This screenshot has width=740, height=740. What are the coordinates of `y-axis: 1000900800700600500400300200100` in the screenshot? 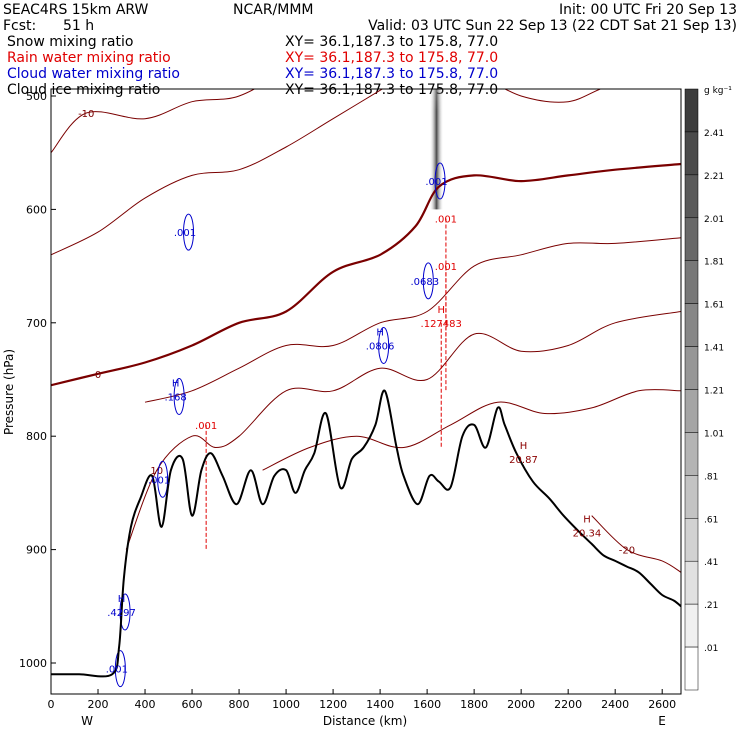 It's located at (37, 380).